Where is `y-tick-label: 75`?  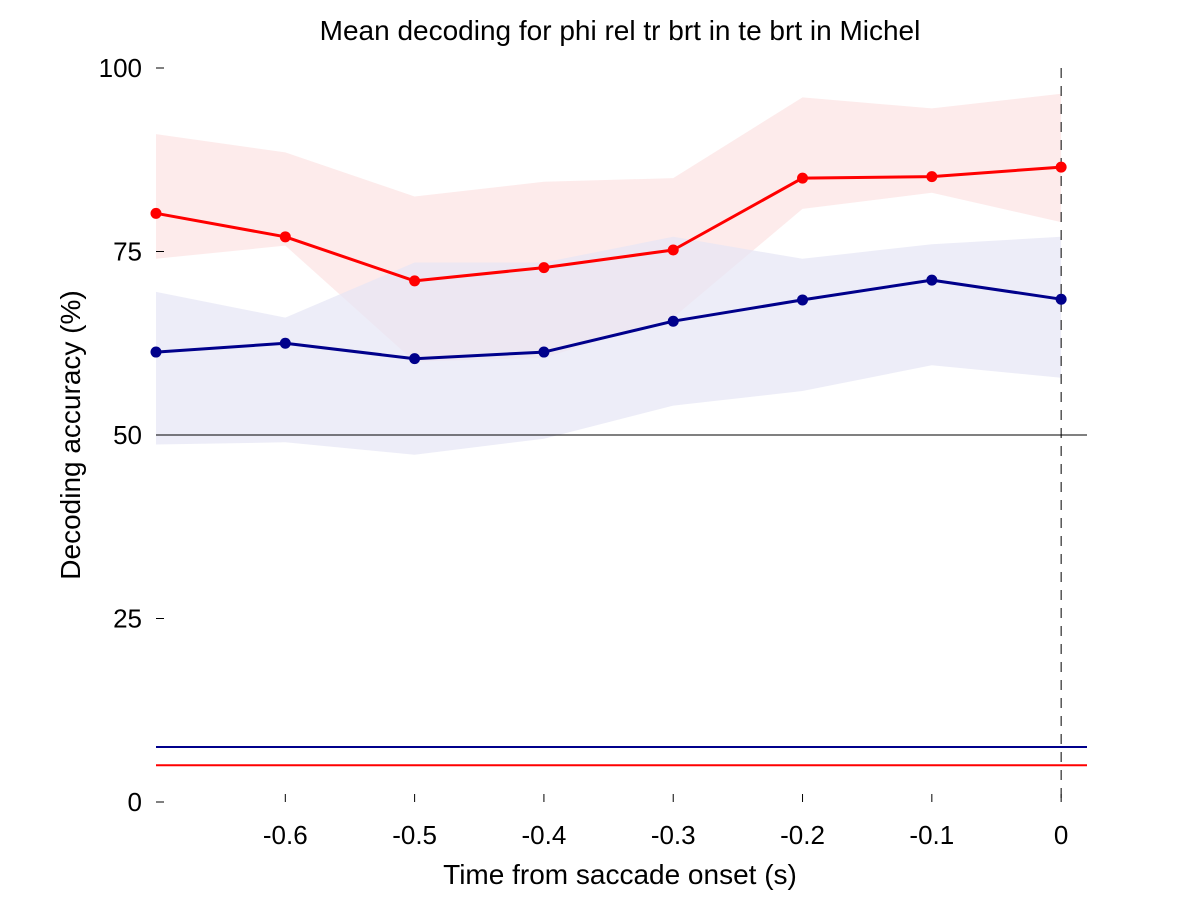
y-tick-label: 75 is located at coordinates (127, 252).